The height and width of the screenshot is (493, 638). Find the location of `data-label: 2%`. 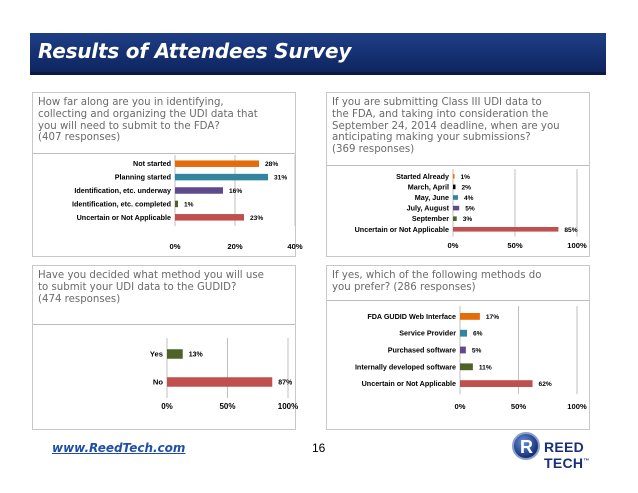

data-label: 2% is located at coordinates (466, 187).